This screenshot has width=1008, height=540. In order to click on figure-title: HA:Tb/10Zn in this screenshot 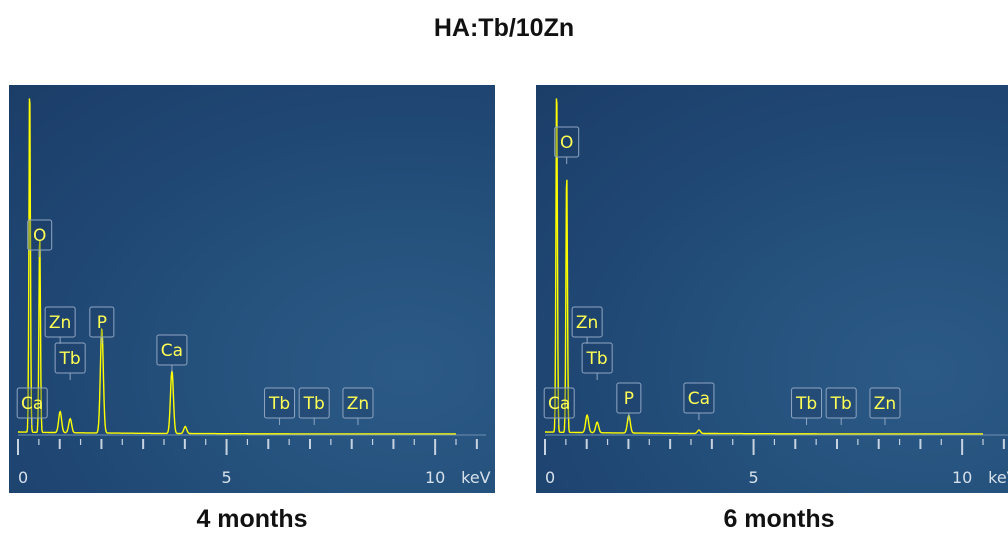, I will do `click(504, 28)`.